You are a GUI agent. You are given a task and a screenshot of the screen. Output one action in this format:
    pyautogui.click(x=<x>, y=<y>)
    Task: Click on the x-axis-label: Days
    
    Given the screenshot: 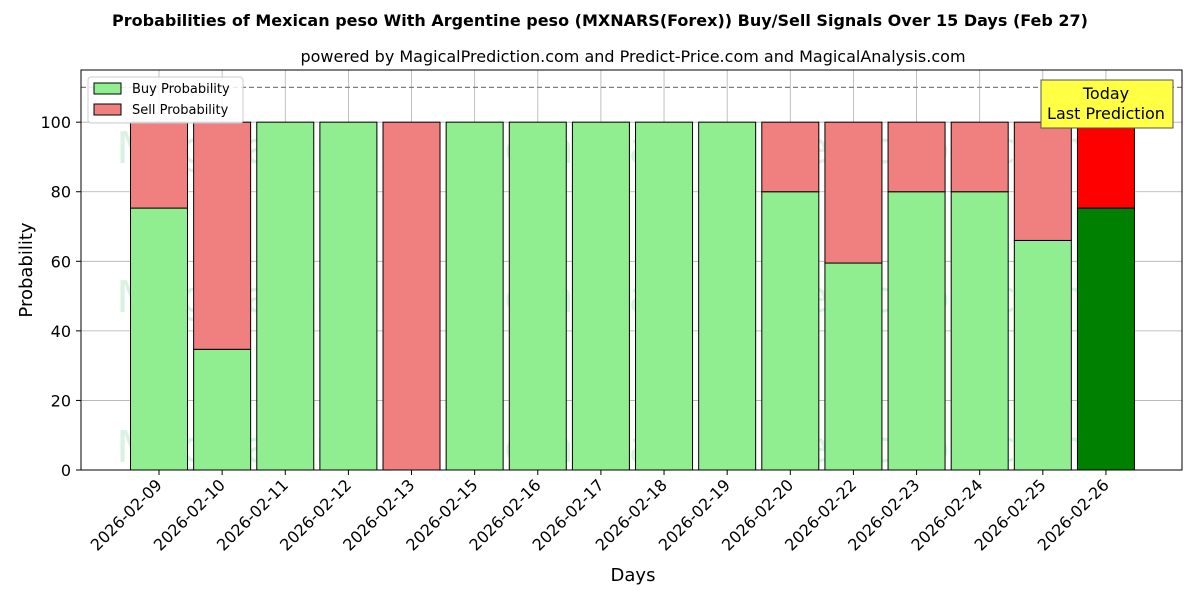 What is the action you would take?
    pyautogui.click(x=633, y=575)
    